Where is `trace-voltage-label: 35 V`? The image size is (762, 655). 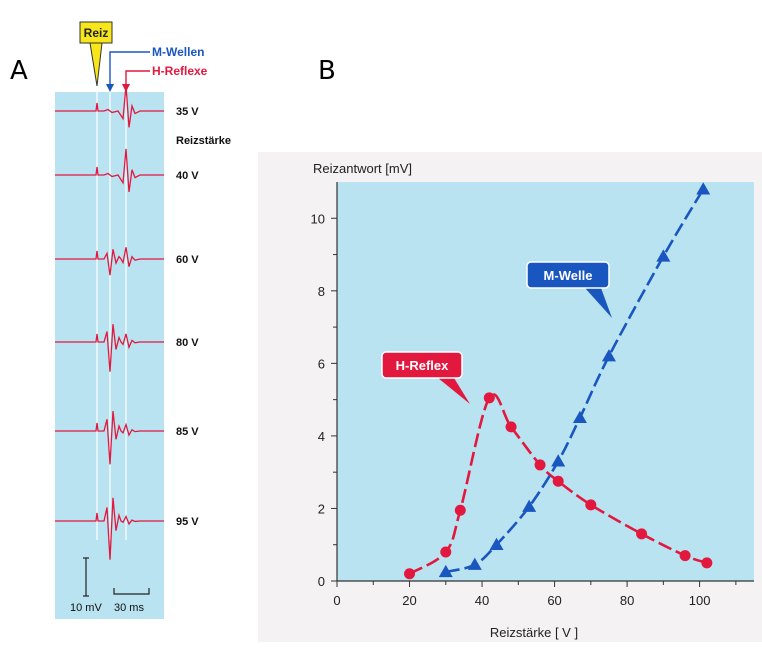
trace-voltage-label: 35 V is located at coordinates (187, 112).